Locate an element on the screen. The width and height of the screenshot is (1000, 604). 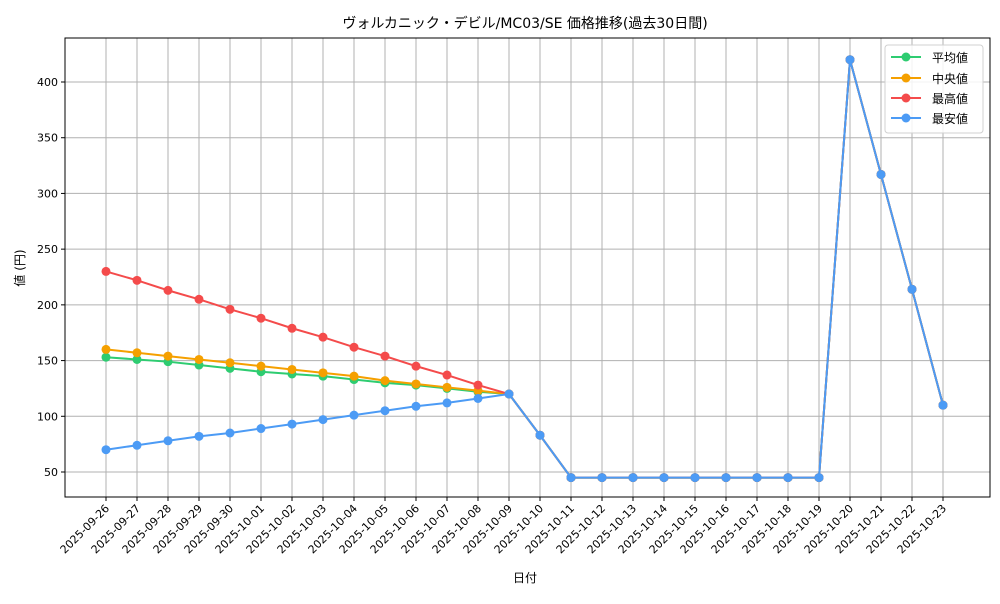
chart-title: ヴォルカニック・デビル/MC03/SE 価格推移(過去30日間) is located at coordinates (524, 23).